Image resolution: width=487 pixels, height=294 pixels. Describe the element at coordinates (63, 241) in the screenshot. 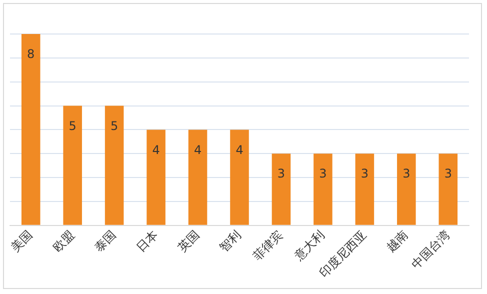

I see `x-tick-label: 欧盟` at that location.